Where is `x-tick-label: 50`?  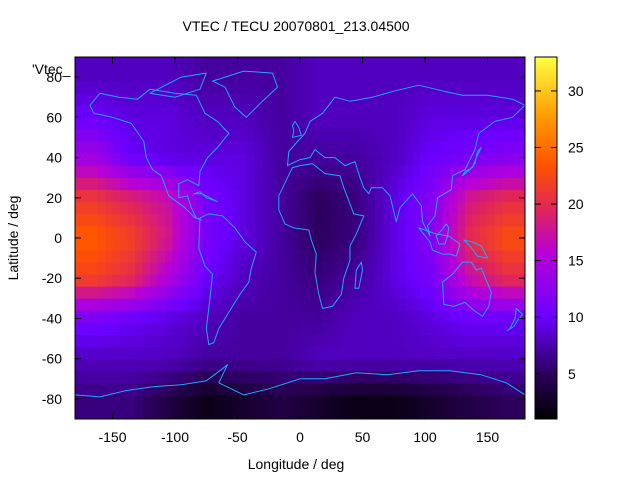
x-tick-label: 50 is located at coordinates (363, 437).